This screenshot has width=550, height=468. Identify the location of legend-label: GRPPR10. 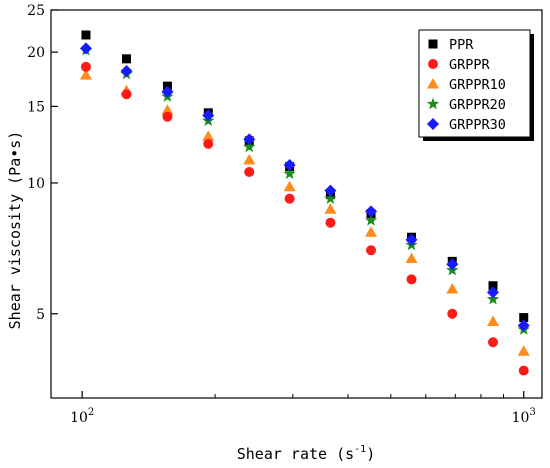
(477, 85).